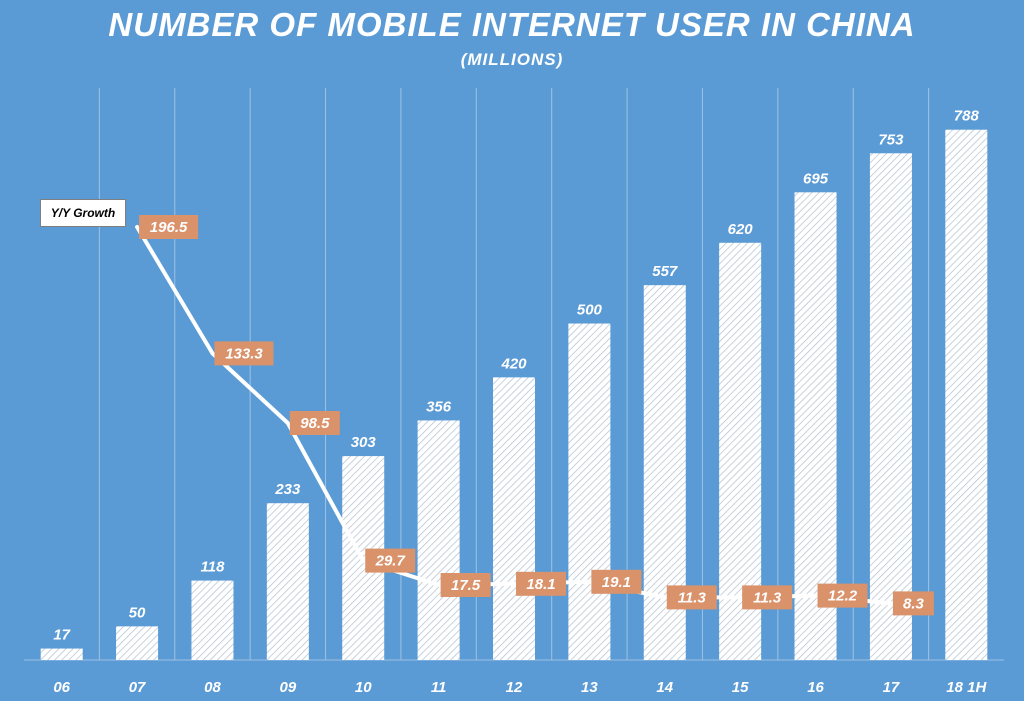  What do you see at coordinates (815, 687) in the screenshot?
I see `x-tick-label: 16` at bounding box center [815, 687].